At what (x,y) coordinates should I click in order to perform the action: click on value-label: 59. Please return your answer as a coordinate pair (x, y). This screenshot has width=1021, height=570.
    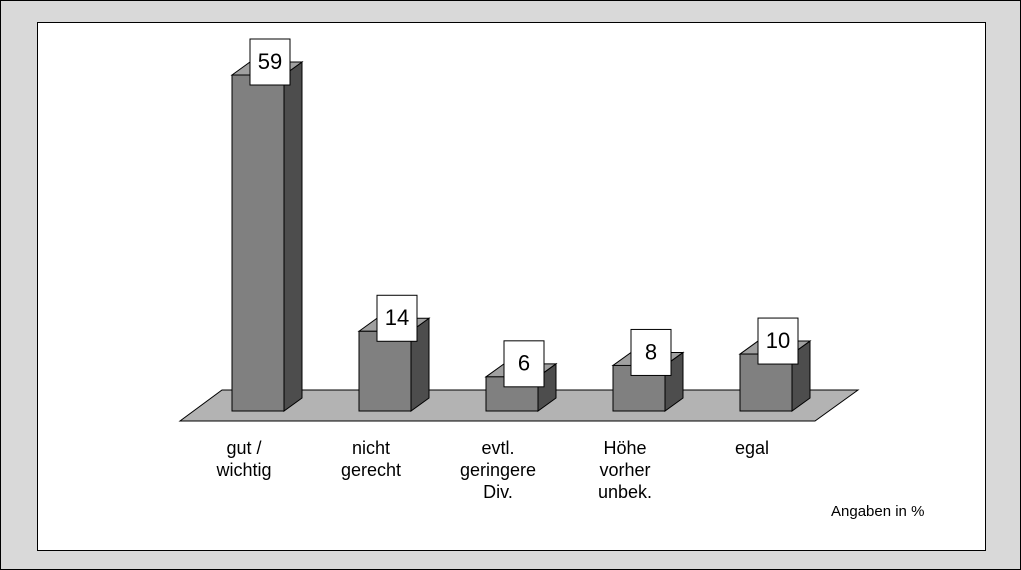
    Looking at the image, I should click on (270, 61).